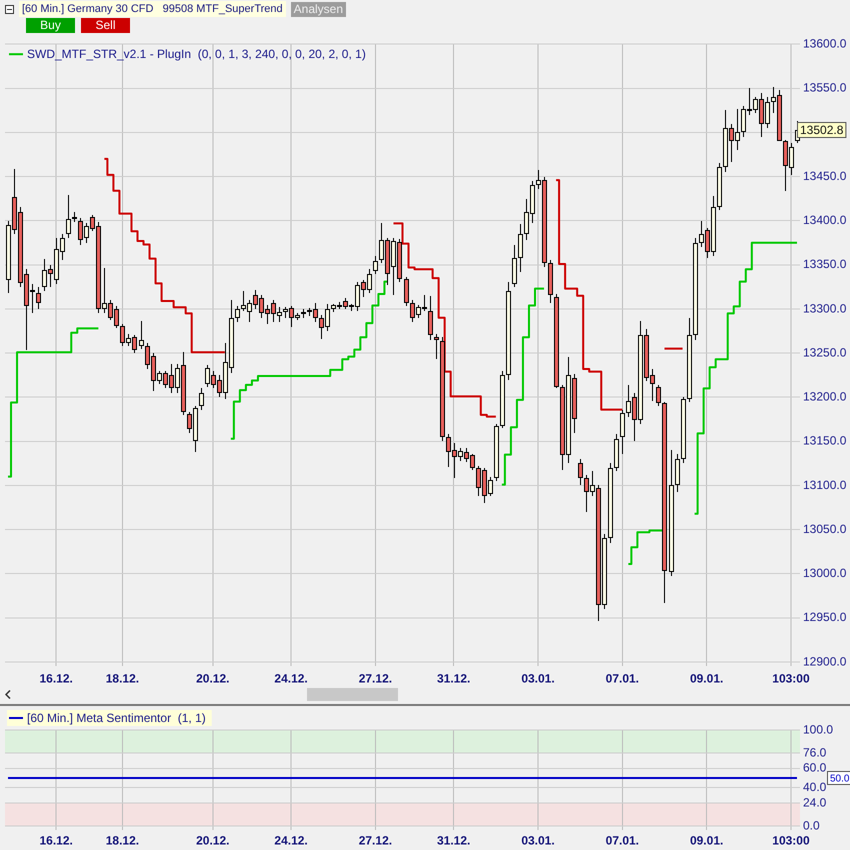  I want to click on y-tick-label: 13100.0, so click(825, 485).